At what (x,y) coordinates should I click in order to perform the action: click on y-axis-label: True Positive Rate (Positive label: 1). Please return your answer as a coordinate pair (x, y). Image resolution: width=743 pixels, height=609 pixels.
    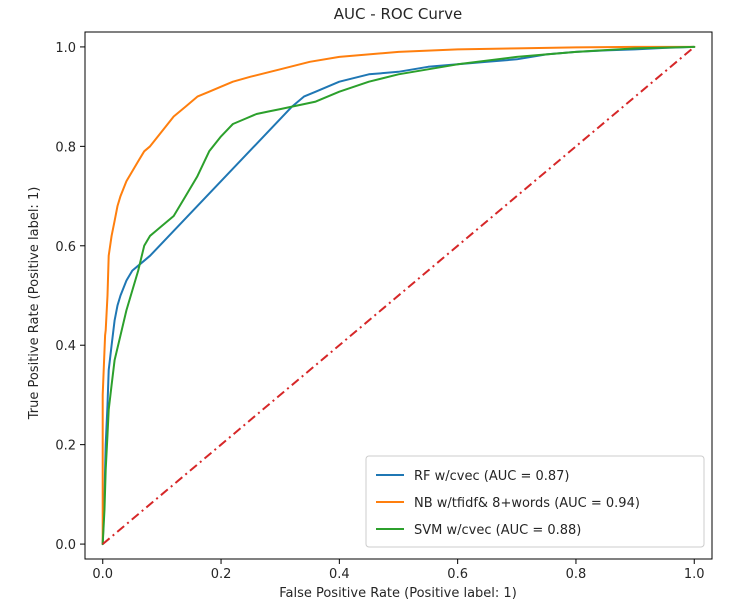
    Looking at the image, I should click on (34, 304).